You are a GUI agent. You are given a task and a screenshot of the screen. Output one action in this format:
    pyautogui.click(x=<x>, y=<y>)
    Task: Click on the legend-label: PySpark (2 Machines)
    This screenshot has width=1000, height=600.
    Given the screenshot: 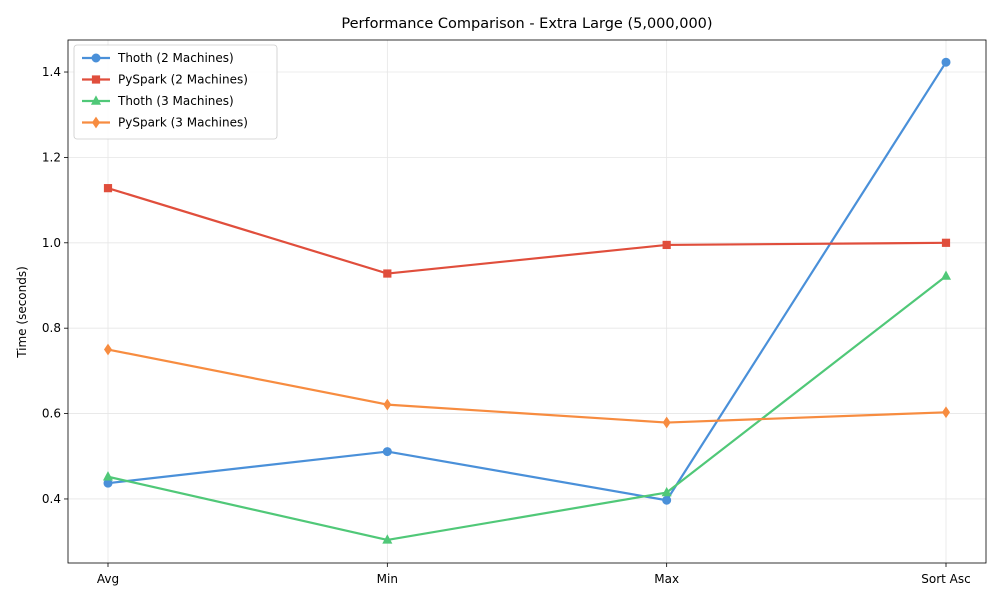 What is the action you would take?
    pyautogui.click(x=183, y=80)
    